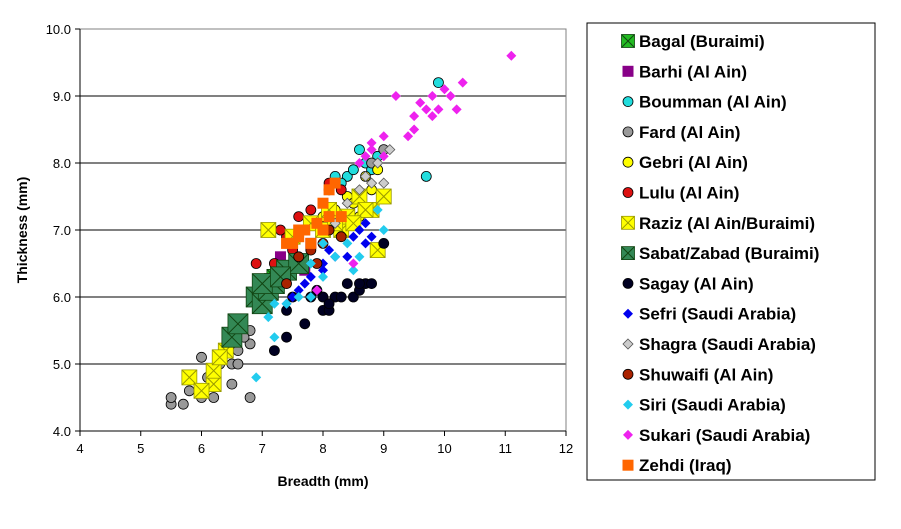  Describe the element at coordinates (262, 448) in the screenshot. I see `x-tick-label: 7` at that location.